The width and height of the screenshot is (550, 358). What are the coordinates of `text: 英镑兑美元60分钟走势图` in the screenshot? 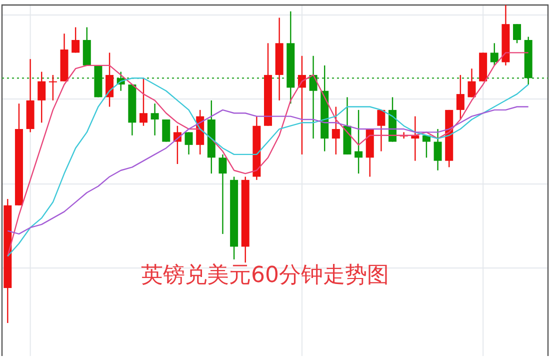 It's located at (265, 275).